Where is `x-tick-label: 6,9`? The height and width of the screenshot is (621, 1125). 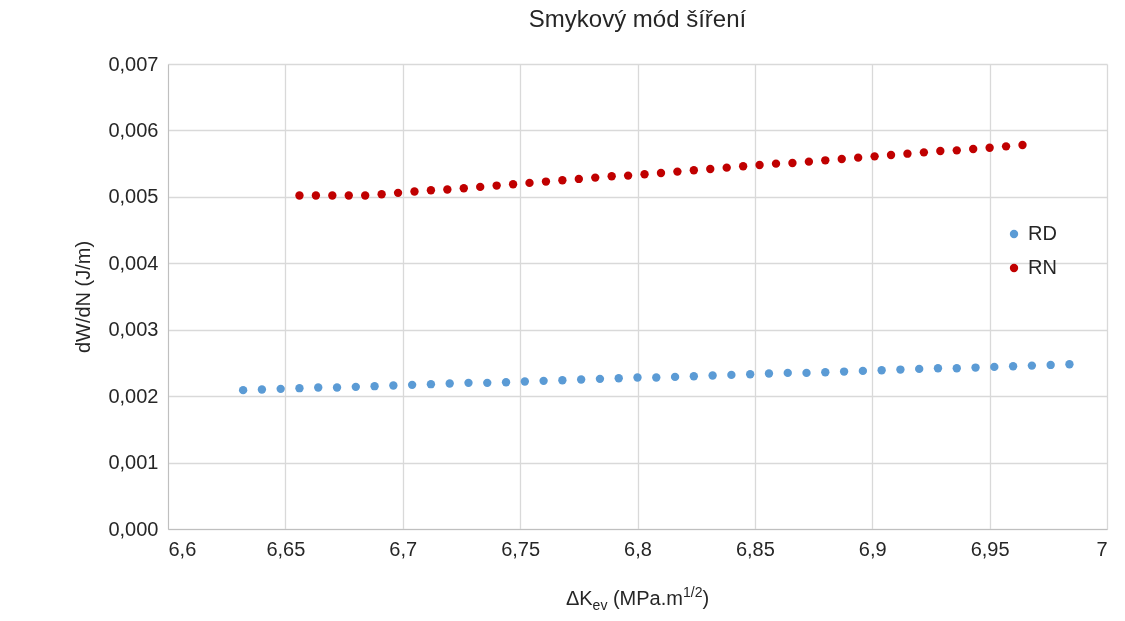
x-tick-label: 6,9 is located at coordinates (872, 548).